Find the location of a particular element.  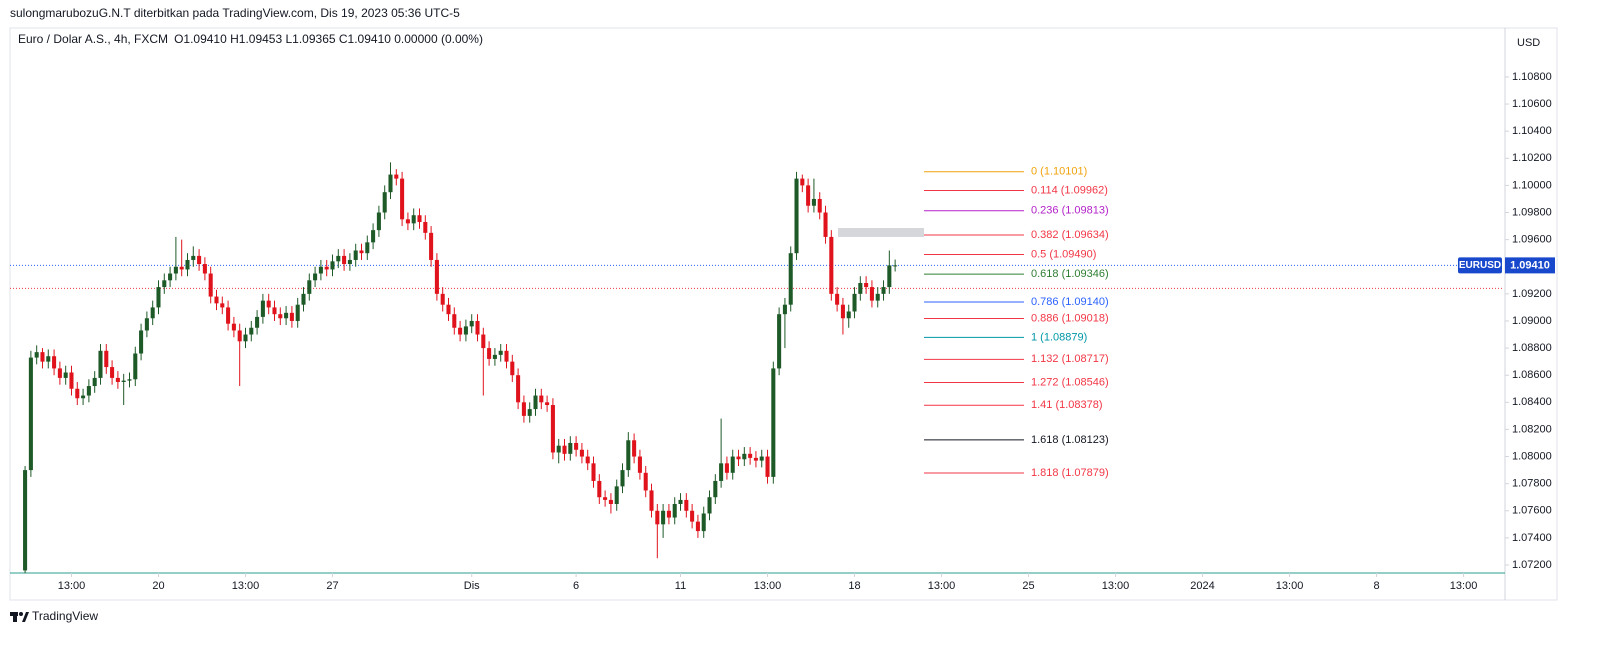

fib-level-label: 1.618 (1.08123) is located at coordinates (1070, 440).